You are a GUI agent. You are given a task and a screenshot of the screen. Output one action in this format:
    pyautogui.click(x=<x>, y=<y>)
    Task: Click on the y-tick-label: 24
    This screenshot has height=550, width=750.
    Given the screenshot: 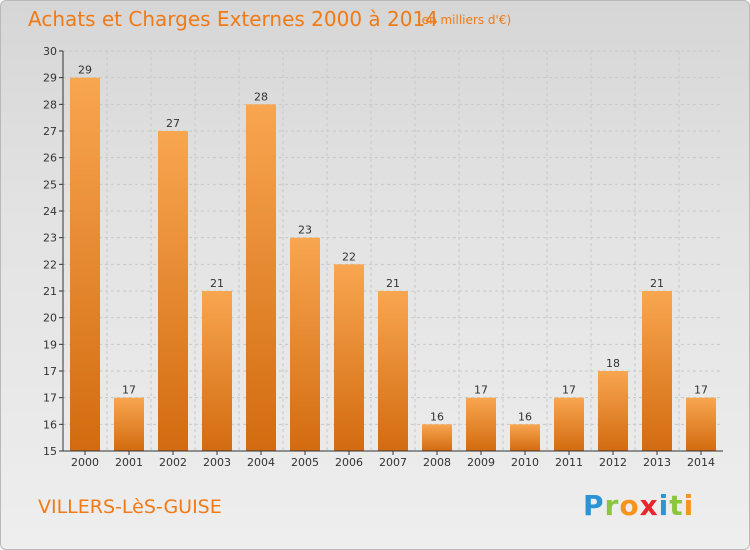 What is the action you would take?
    pyautogui.click(x=50, y=211)
    